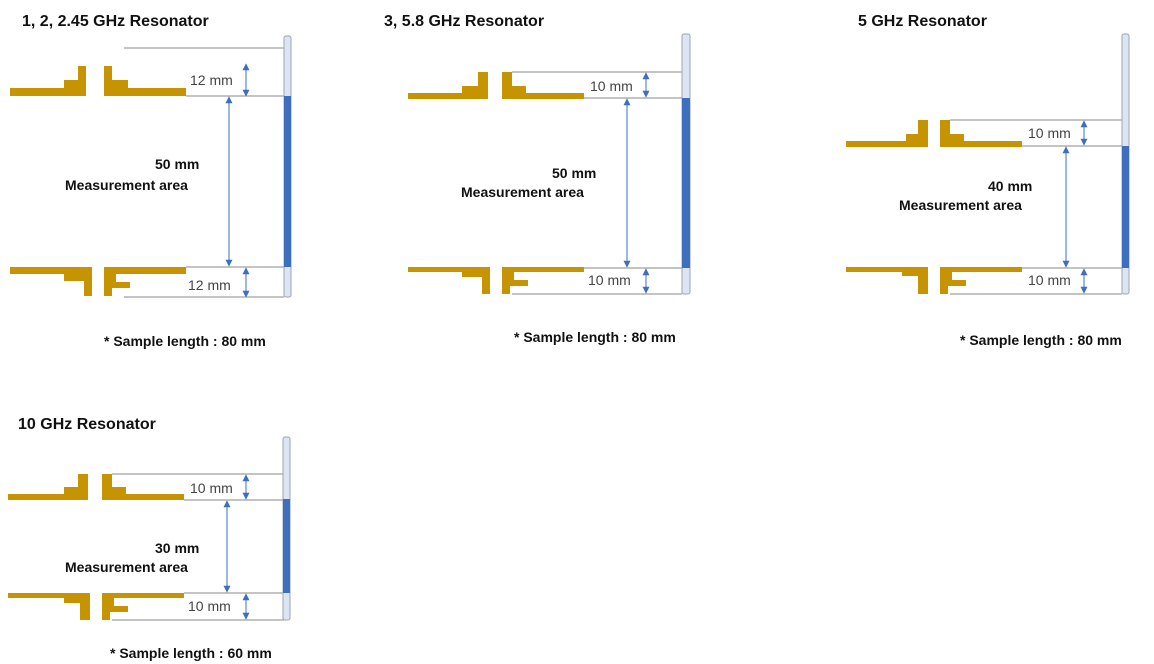  What do you see at coordinates (209, 285) in the screenshot?
I see `bottom-gap-label: 12 mm` at bounding box center [209, 285].